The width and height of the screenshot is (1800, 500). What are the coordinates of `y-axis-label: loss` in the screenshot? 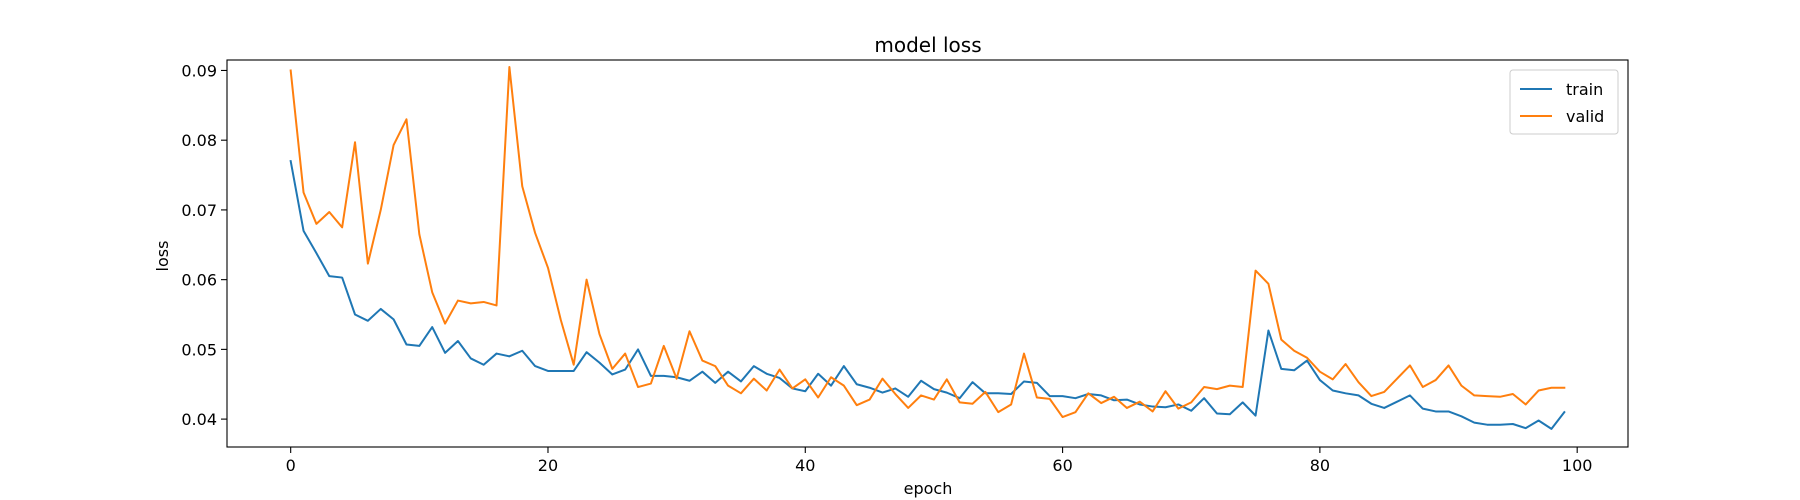 It's located at (162, 256).